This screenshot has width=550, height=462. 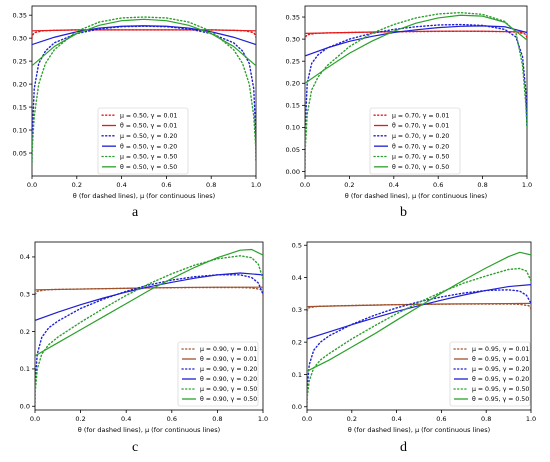 What do you see at coordinates (148, 167) in the screenshot?
I see `legend-entry: θ = 0.50, γ = 0.50` at bounding box center [148, 167].